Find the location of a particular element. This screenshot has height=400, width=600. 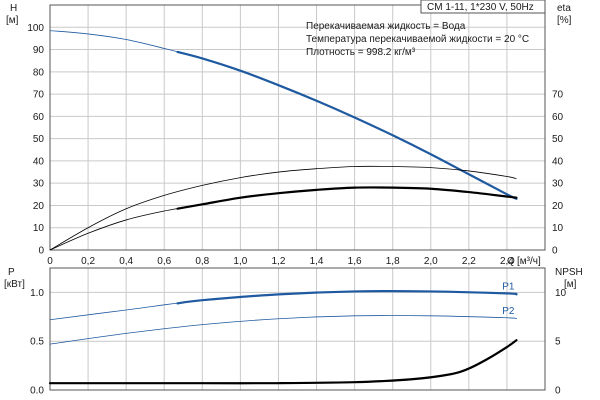

x-tick-label: 1,0 is located at coordinates (240, 261).